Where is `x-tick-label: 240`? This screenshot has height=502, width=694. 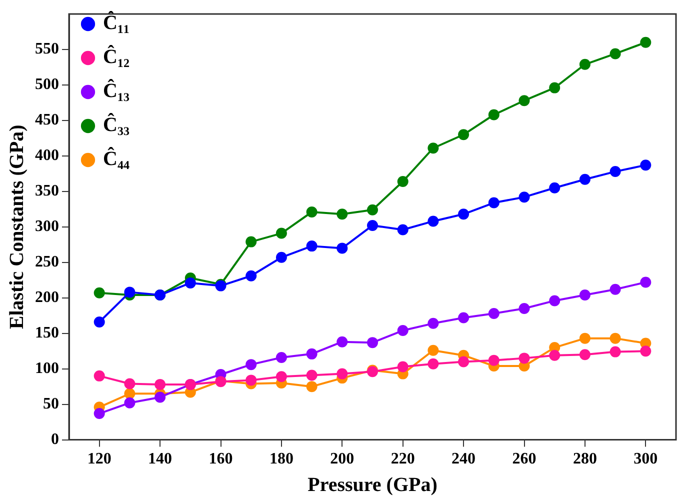 x-tick-label: 240 is located at coordinates (464, 459).